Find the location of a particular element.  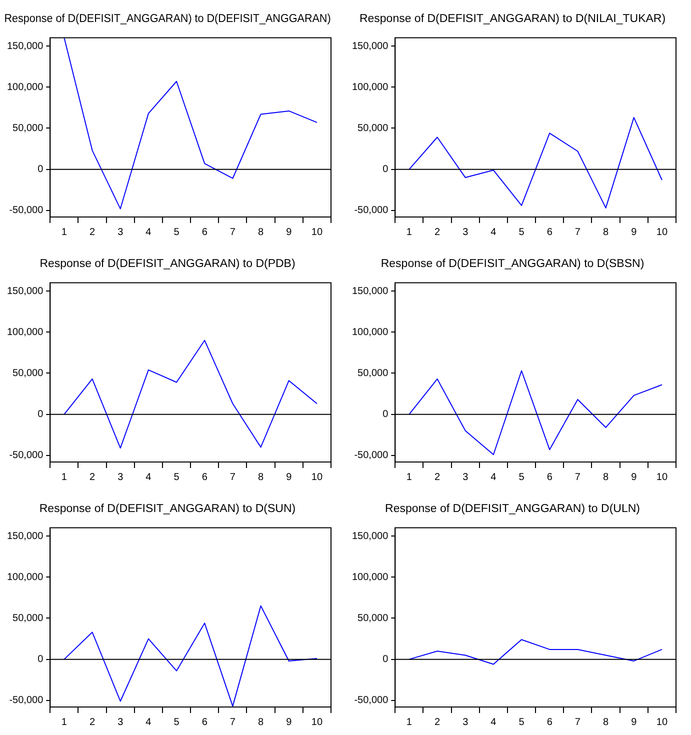

chart-title: Response of D(DEFISIT_ANGGARAN) to D(SBSN) is located at coordinates (512, 264).